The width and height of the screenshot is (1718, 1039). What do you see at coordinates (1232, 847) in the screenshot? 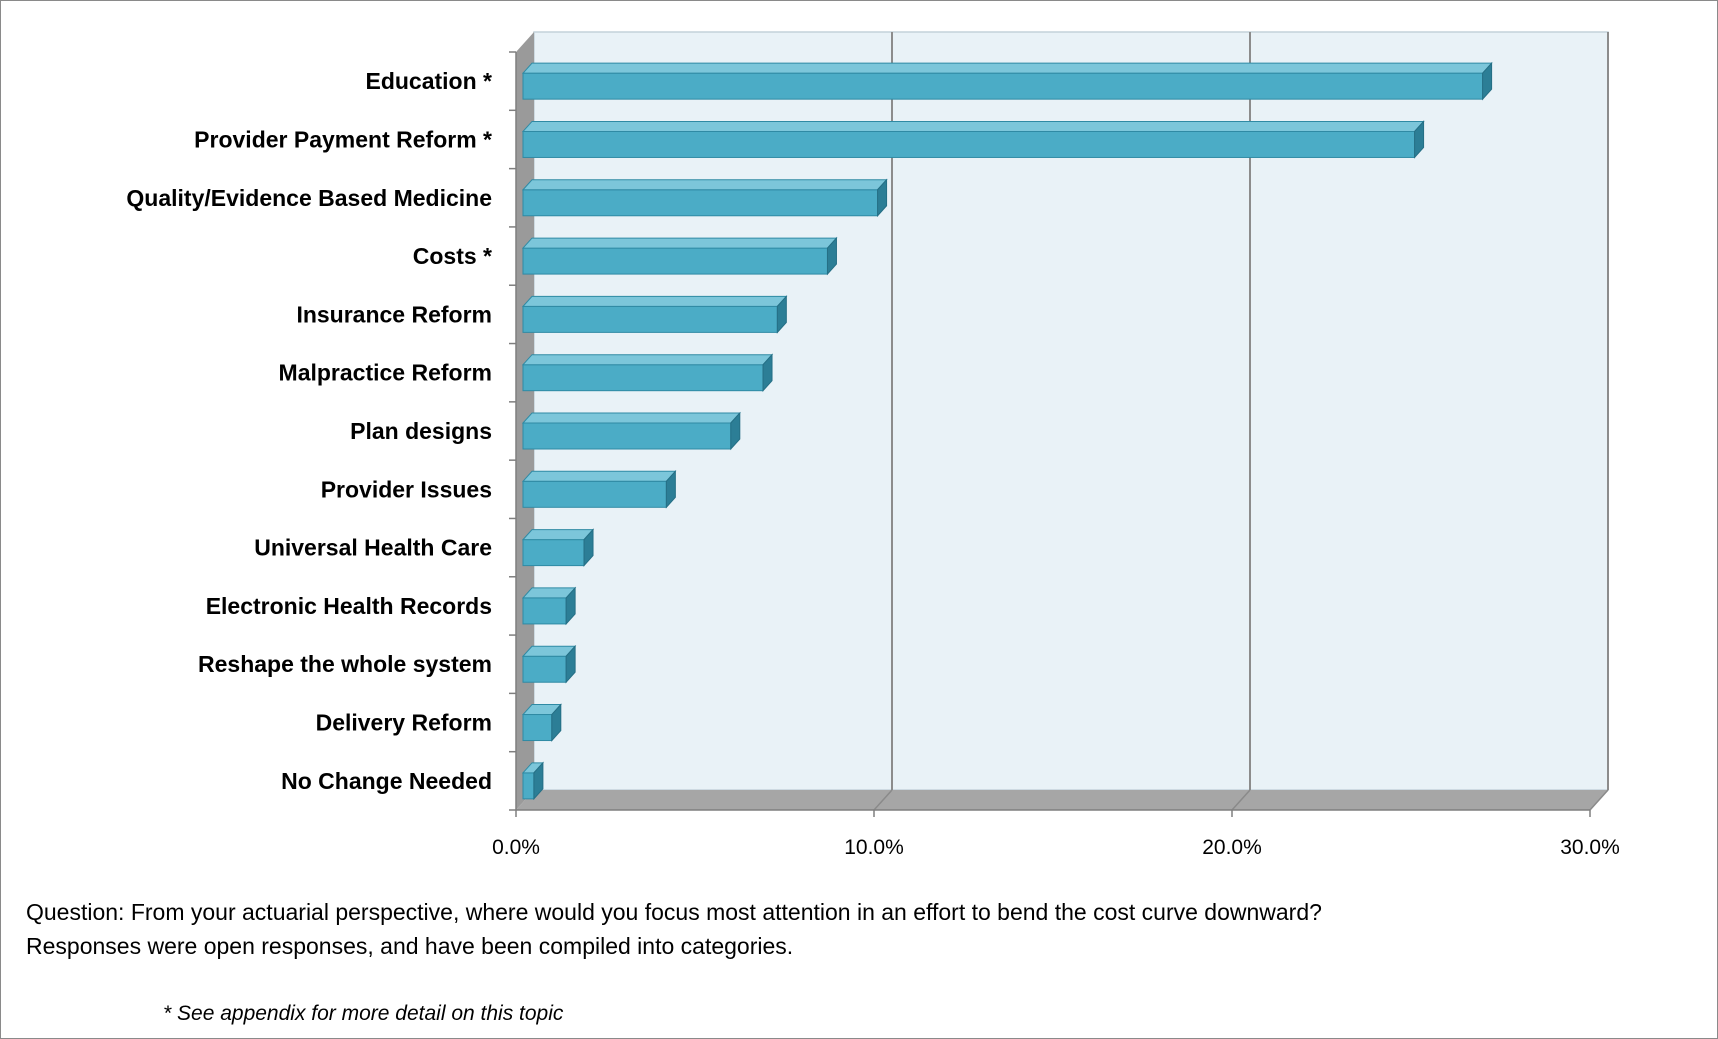
I see `x-tick-label: 20.0%` at bounding box center [1232, 847].